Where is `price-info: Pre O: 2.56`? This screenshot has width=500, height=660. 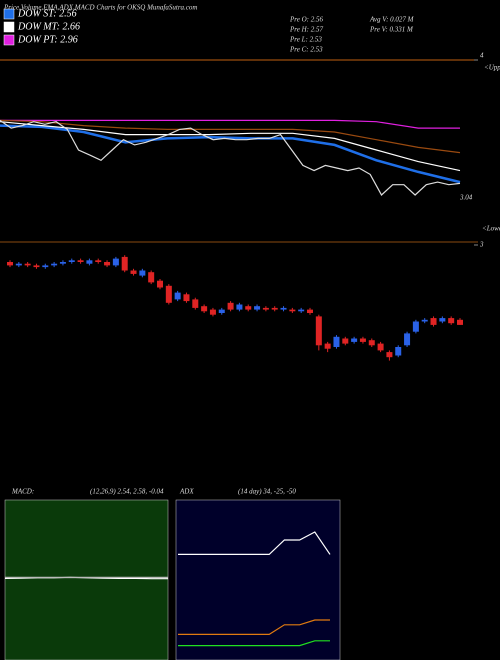
price-info: Pre O: 2.56 is located at coordinates (306, 20).